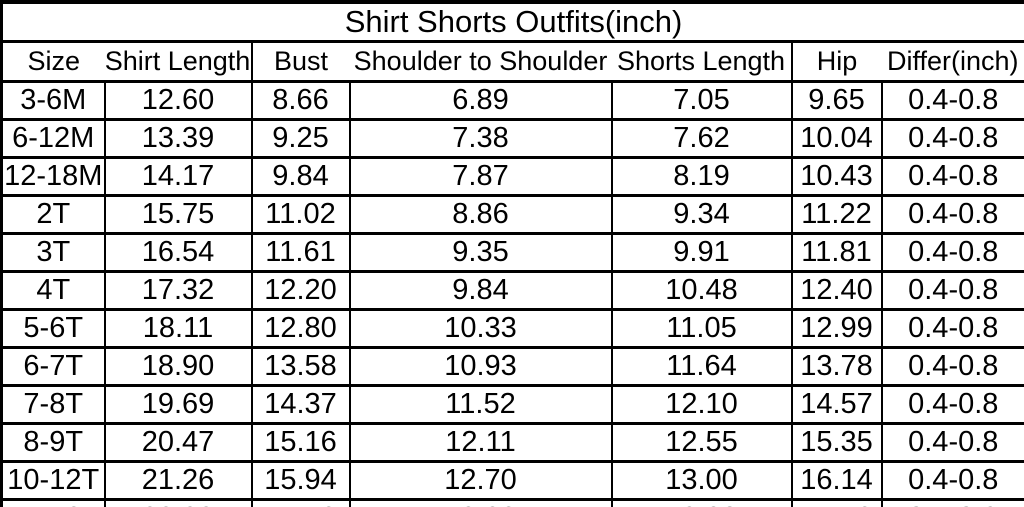 Image resolution: width=1024 pixels, height=507 pixels. Describe the element at coordinates (300, 290) in the screenshot. I see `cell-bust: 12.20` at that location.